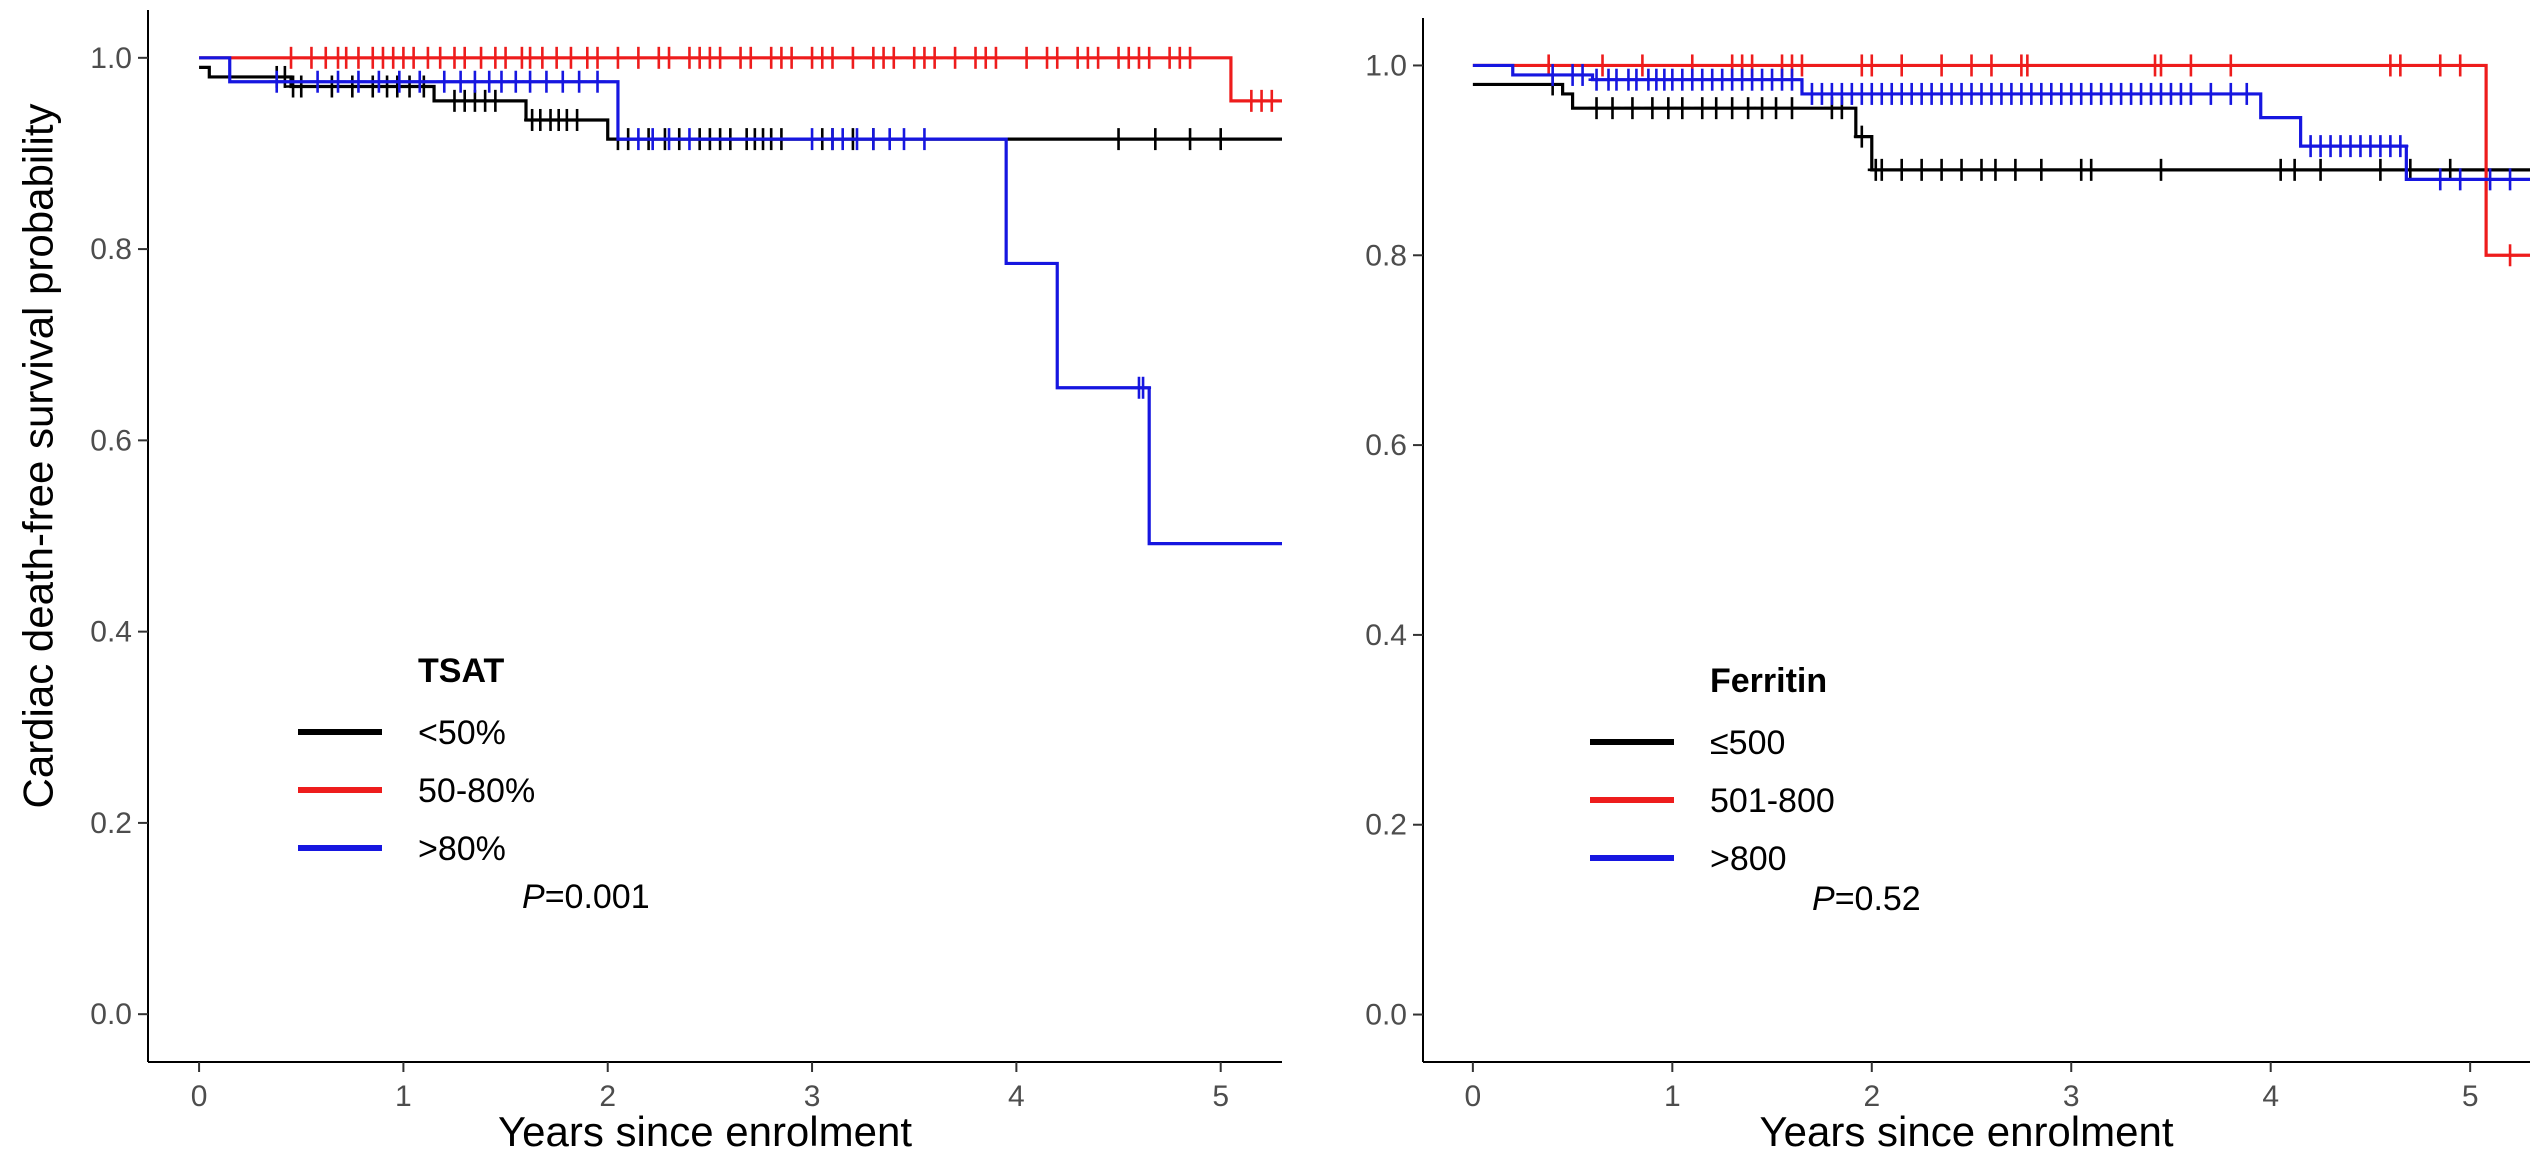 The height and width of the screenshot is (1157, 2541). I want to click on legend-label-3: >800, so click(1748, 859).